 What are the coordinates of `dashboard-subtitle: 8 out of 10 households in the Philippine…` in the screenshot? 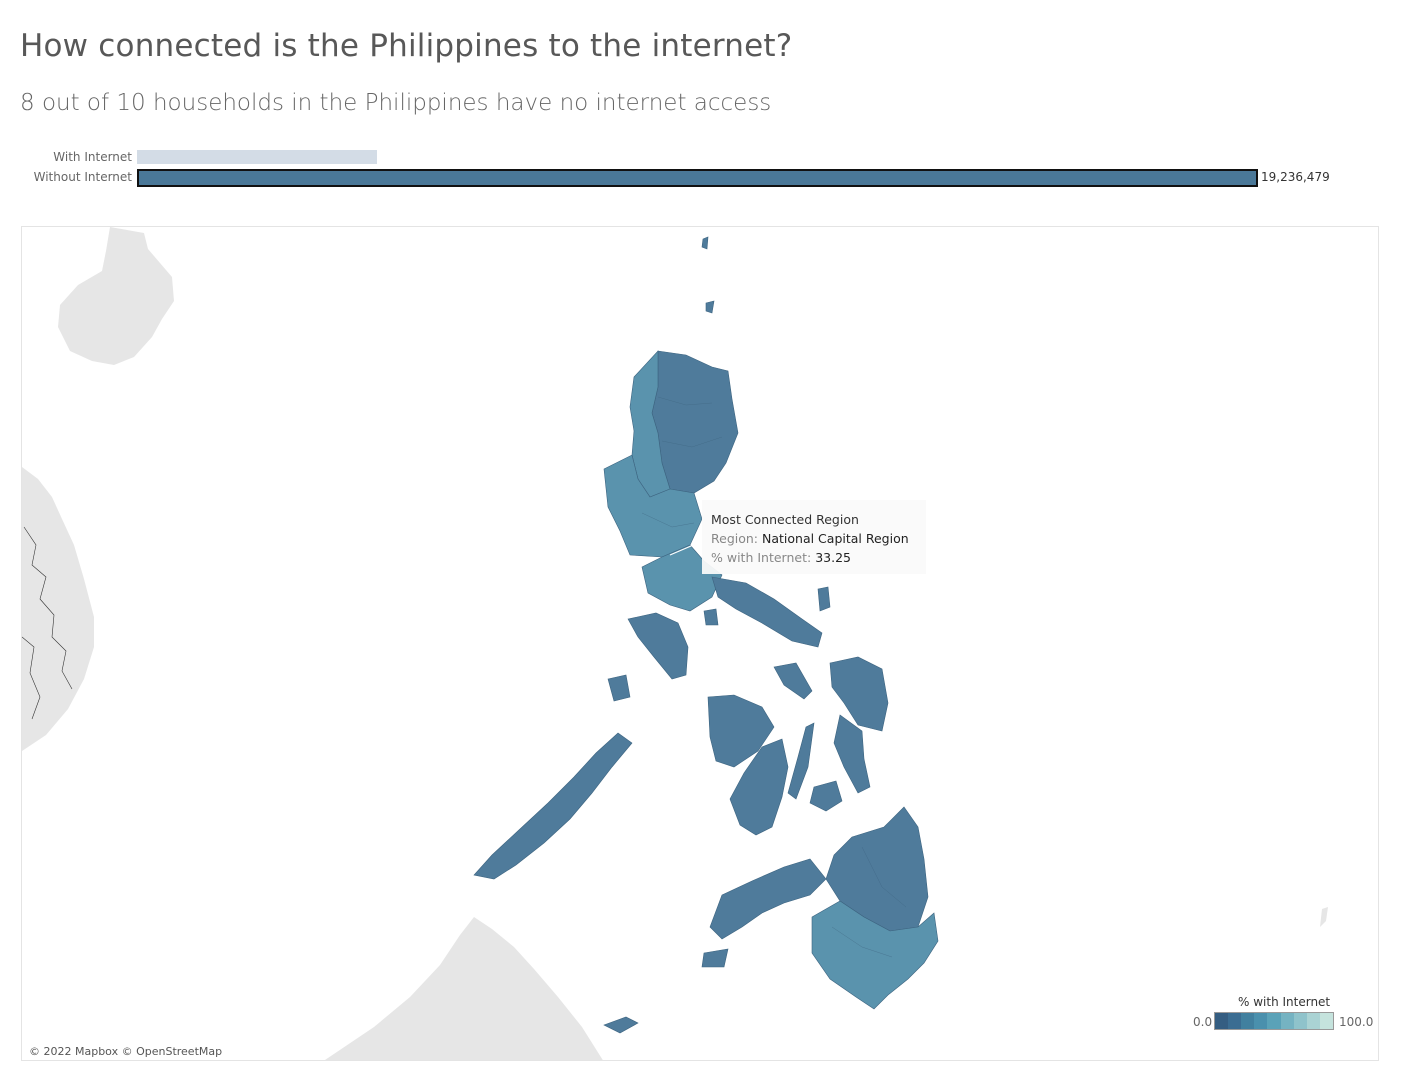 It's located at (396, 103).